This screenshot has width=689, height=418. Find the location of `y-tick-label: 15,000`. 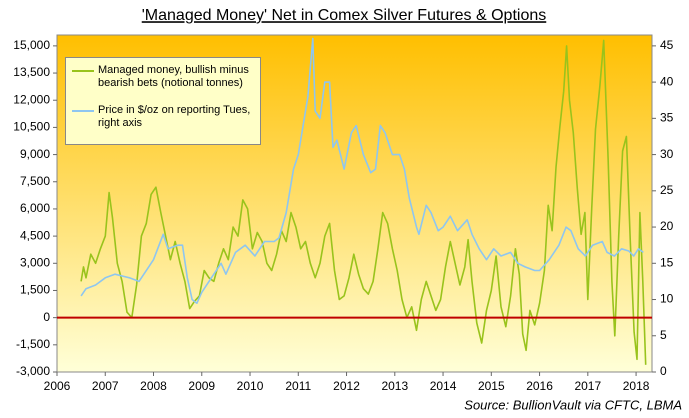

y-tick-label: 15,000 is located at coordinates (31, 45).